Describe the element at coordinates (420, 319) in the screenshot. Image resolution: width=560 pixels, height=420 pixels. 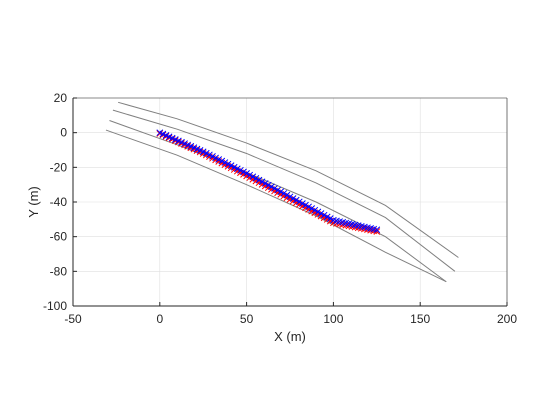
I see `x-tick-label: 150` at that location.